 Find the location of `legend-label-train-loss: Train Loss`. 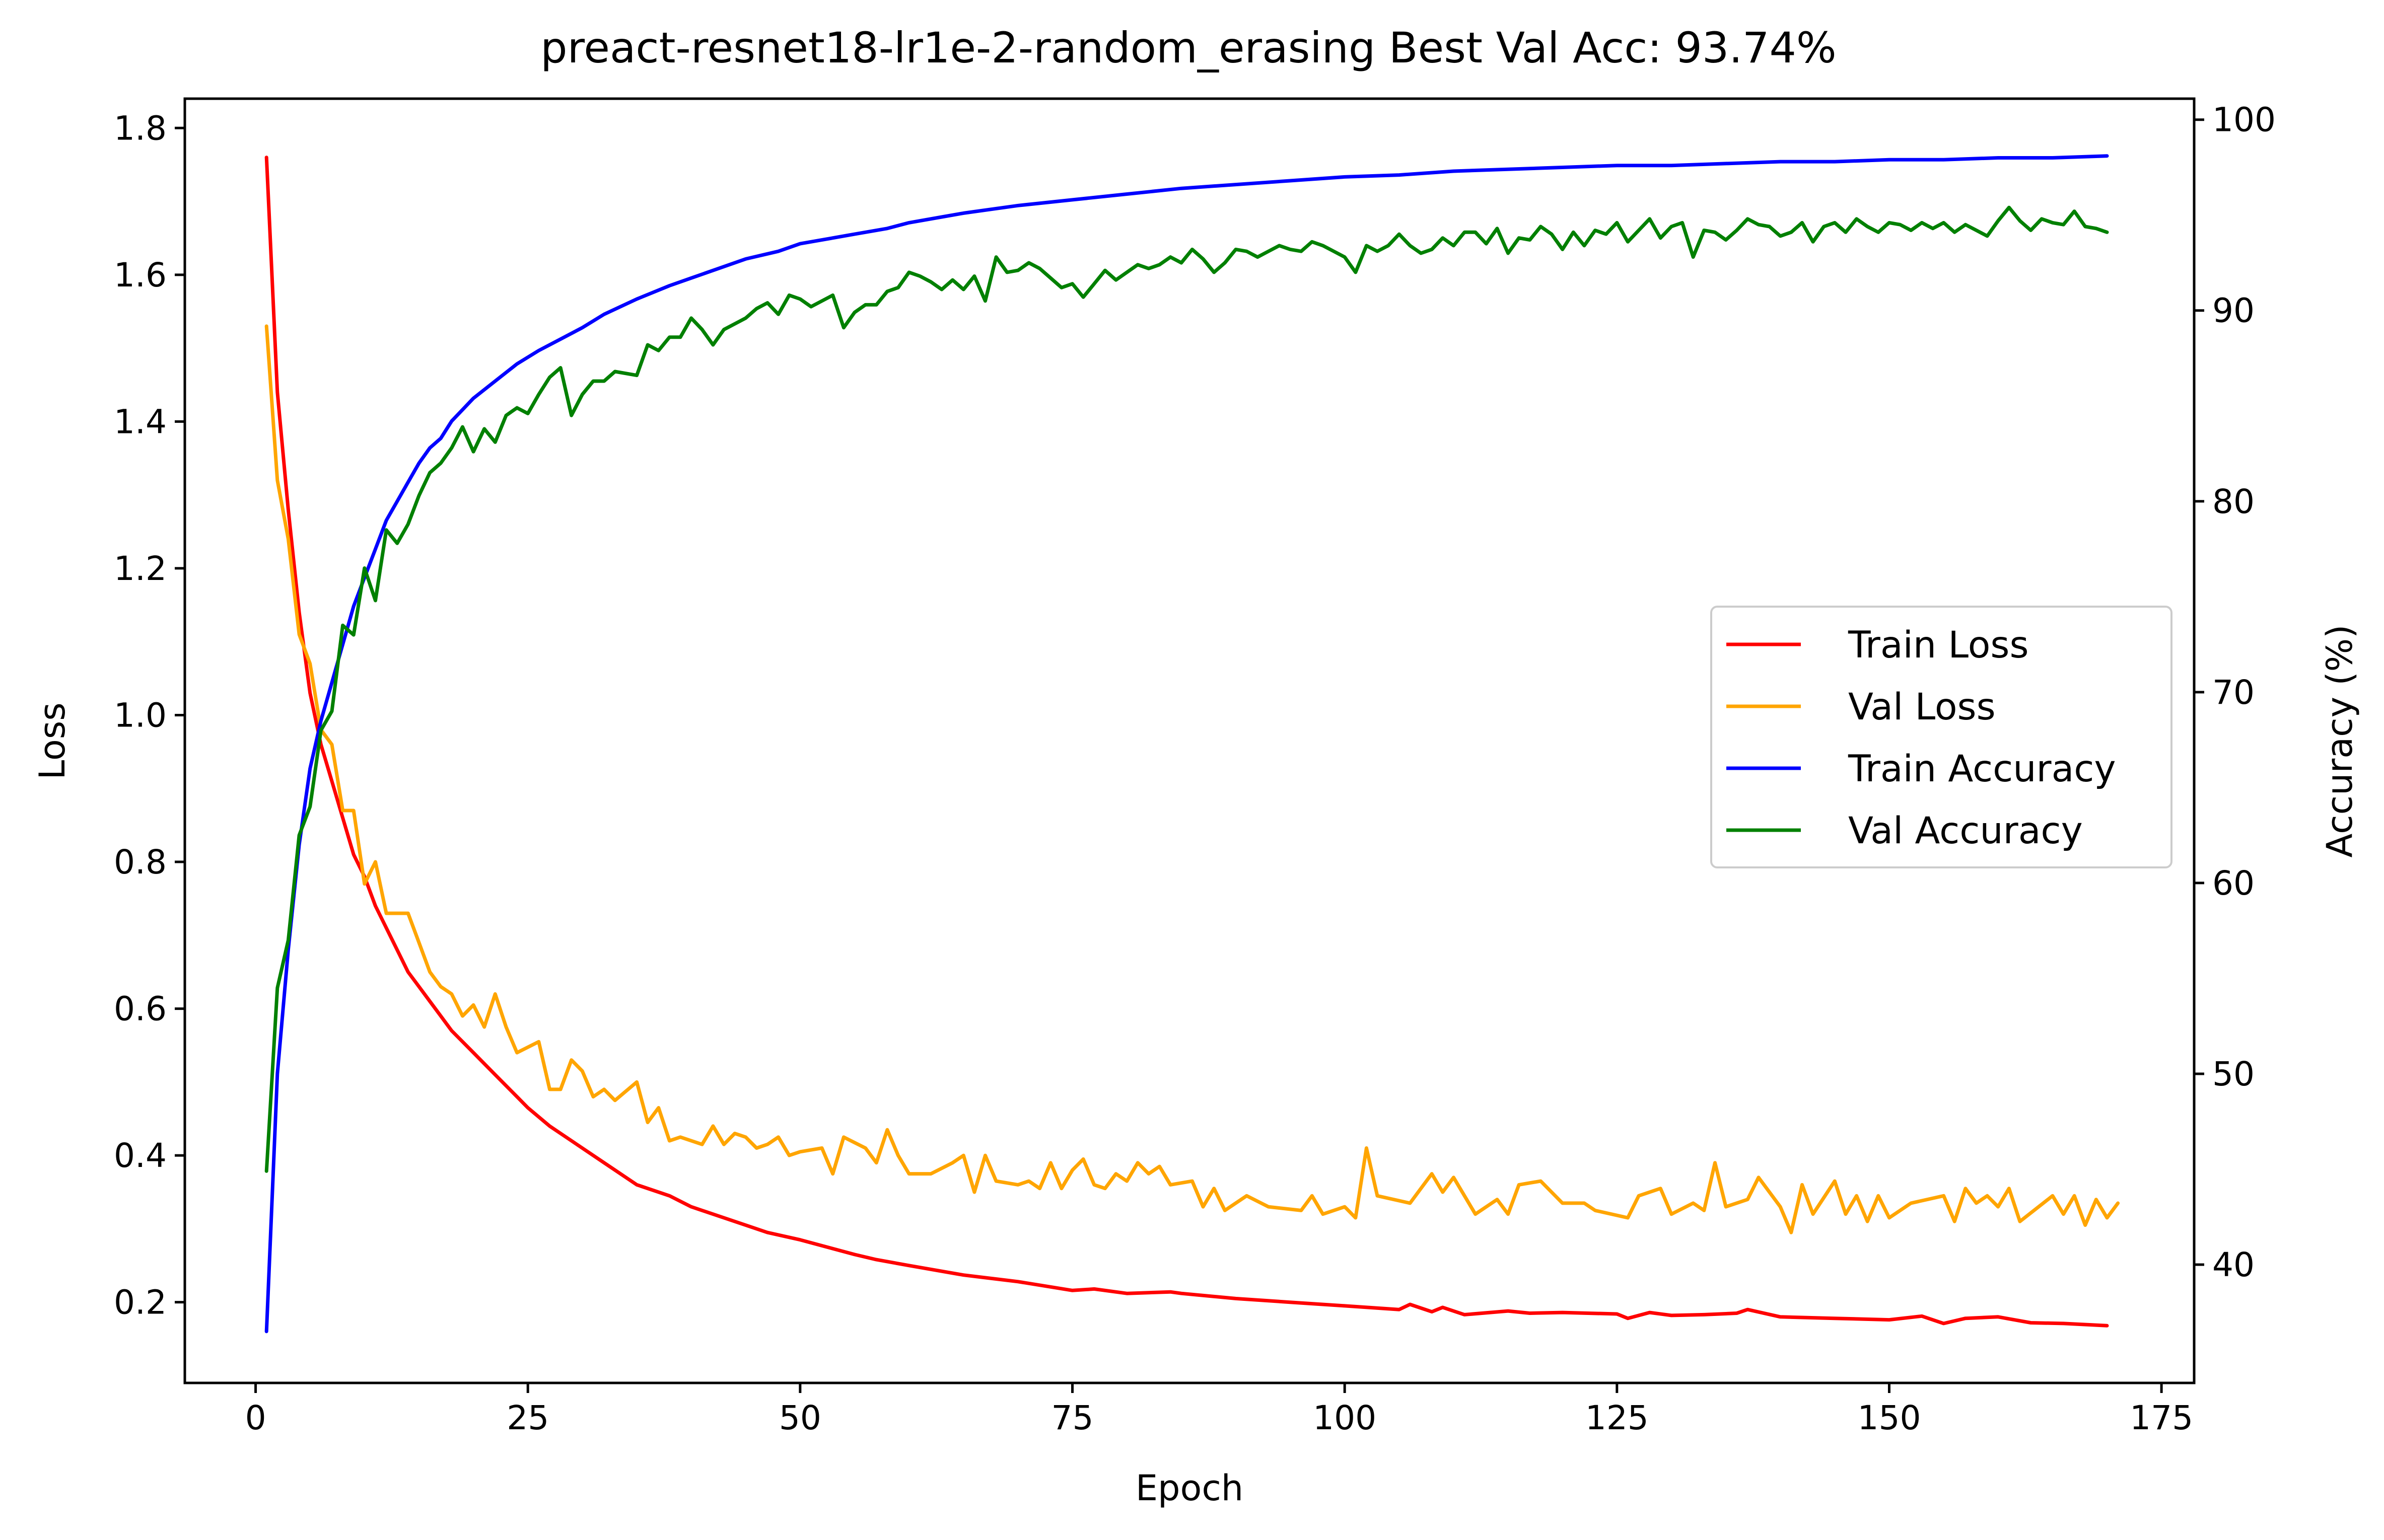

legend-label-train-loss: Train Loss is located at coordinates (1938, 645).